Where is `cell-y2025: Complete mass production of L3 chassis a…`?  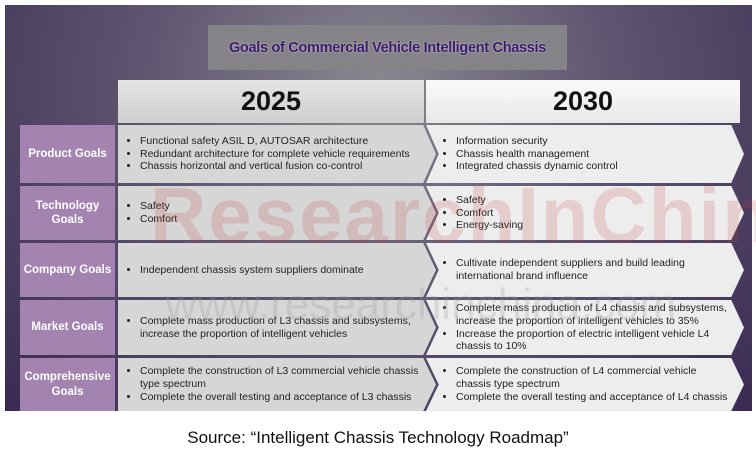
cell-y2025: Complete mass production of L3 chassis a… is located at coordinates (274, 327).